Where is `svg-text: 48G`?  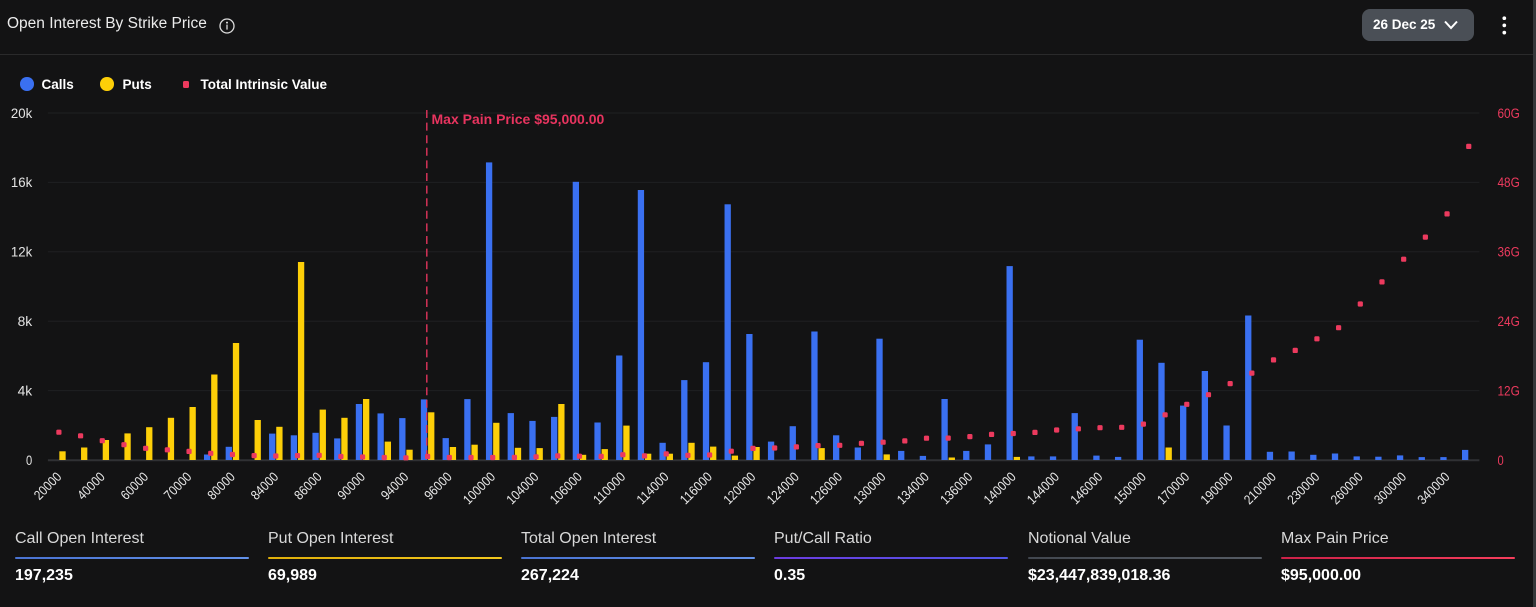 svg-text: 48G is located at coordinates (1509, 182).